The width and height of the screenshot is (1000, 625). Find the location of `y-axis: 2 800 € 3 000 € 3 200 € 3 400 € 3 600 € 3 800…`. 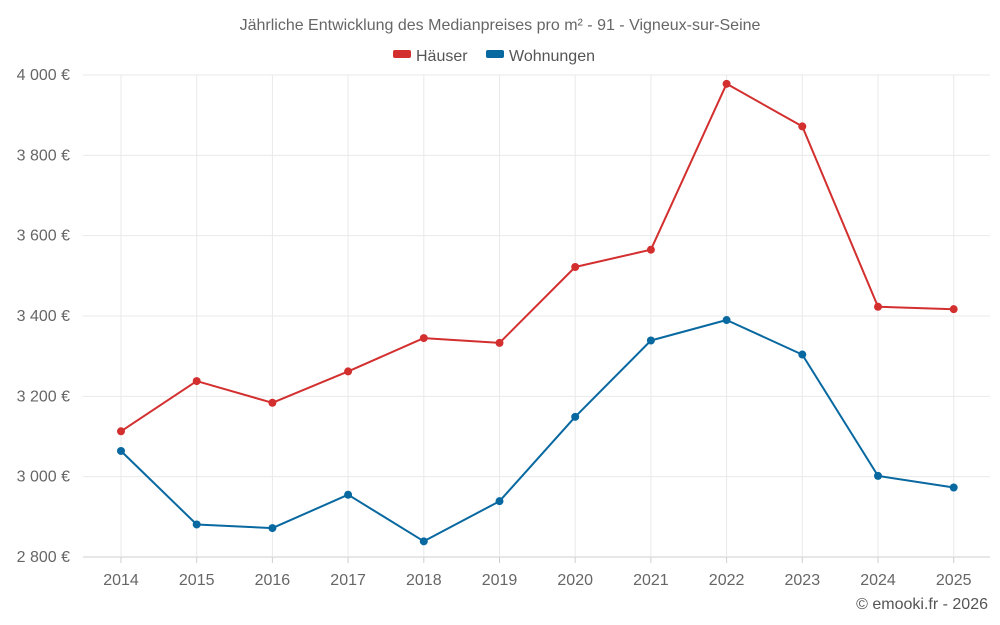

y-axis: 2 800 € 3 000 € 3 200 € 3 400 € 3 600 € 3 800… is located at coordinates (43, 316).